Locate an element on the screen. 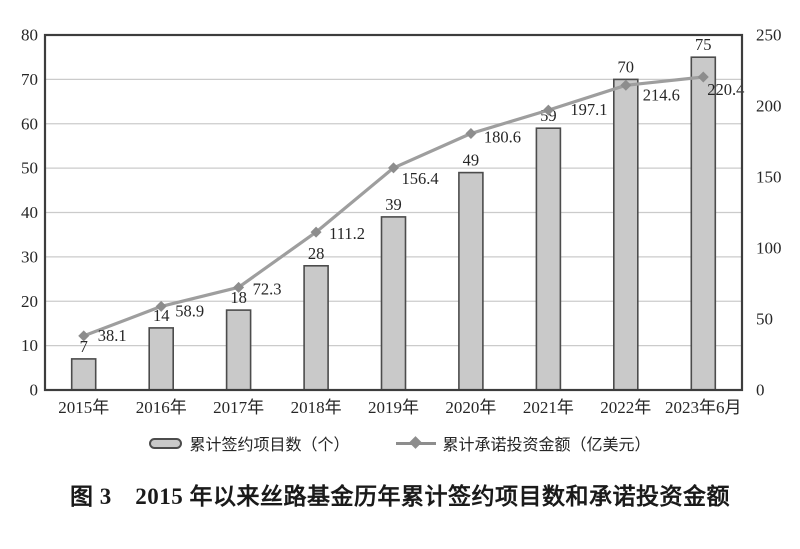 Image resolution: width=800 pixels, height=549 pixels. bar-value-label: 28 is located at coordinates (316, 253).